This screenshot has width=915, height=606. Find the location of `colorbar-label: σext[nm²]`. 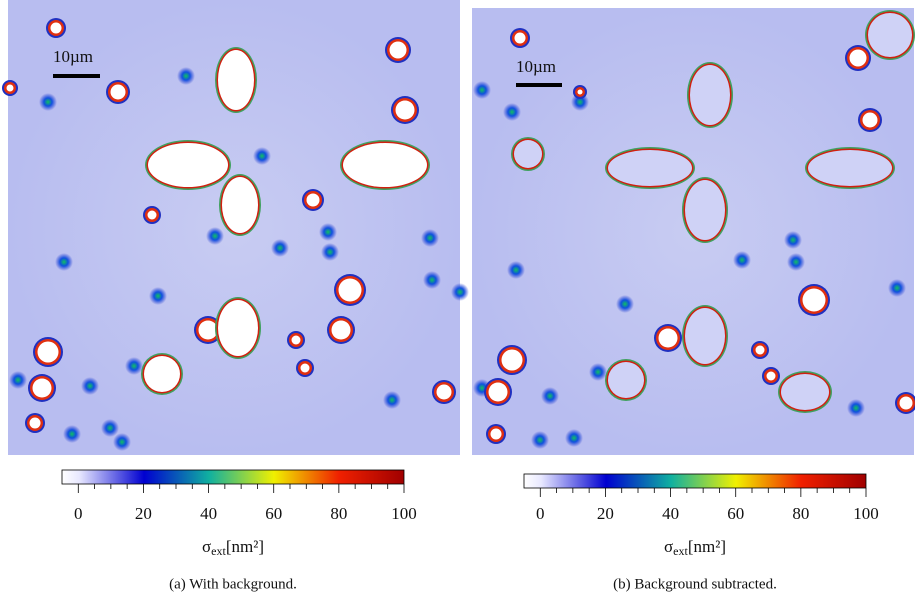

colorbar-label: σext[nm²] is located at coordinates (233, 547).